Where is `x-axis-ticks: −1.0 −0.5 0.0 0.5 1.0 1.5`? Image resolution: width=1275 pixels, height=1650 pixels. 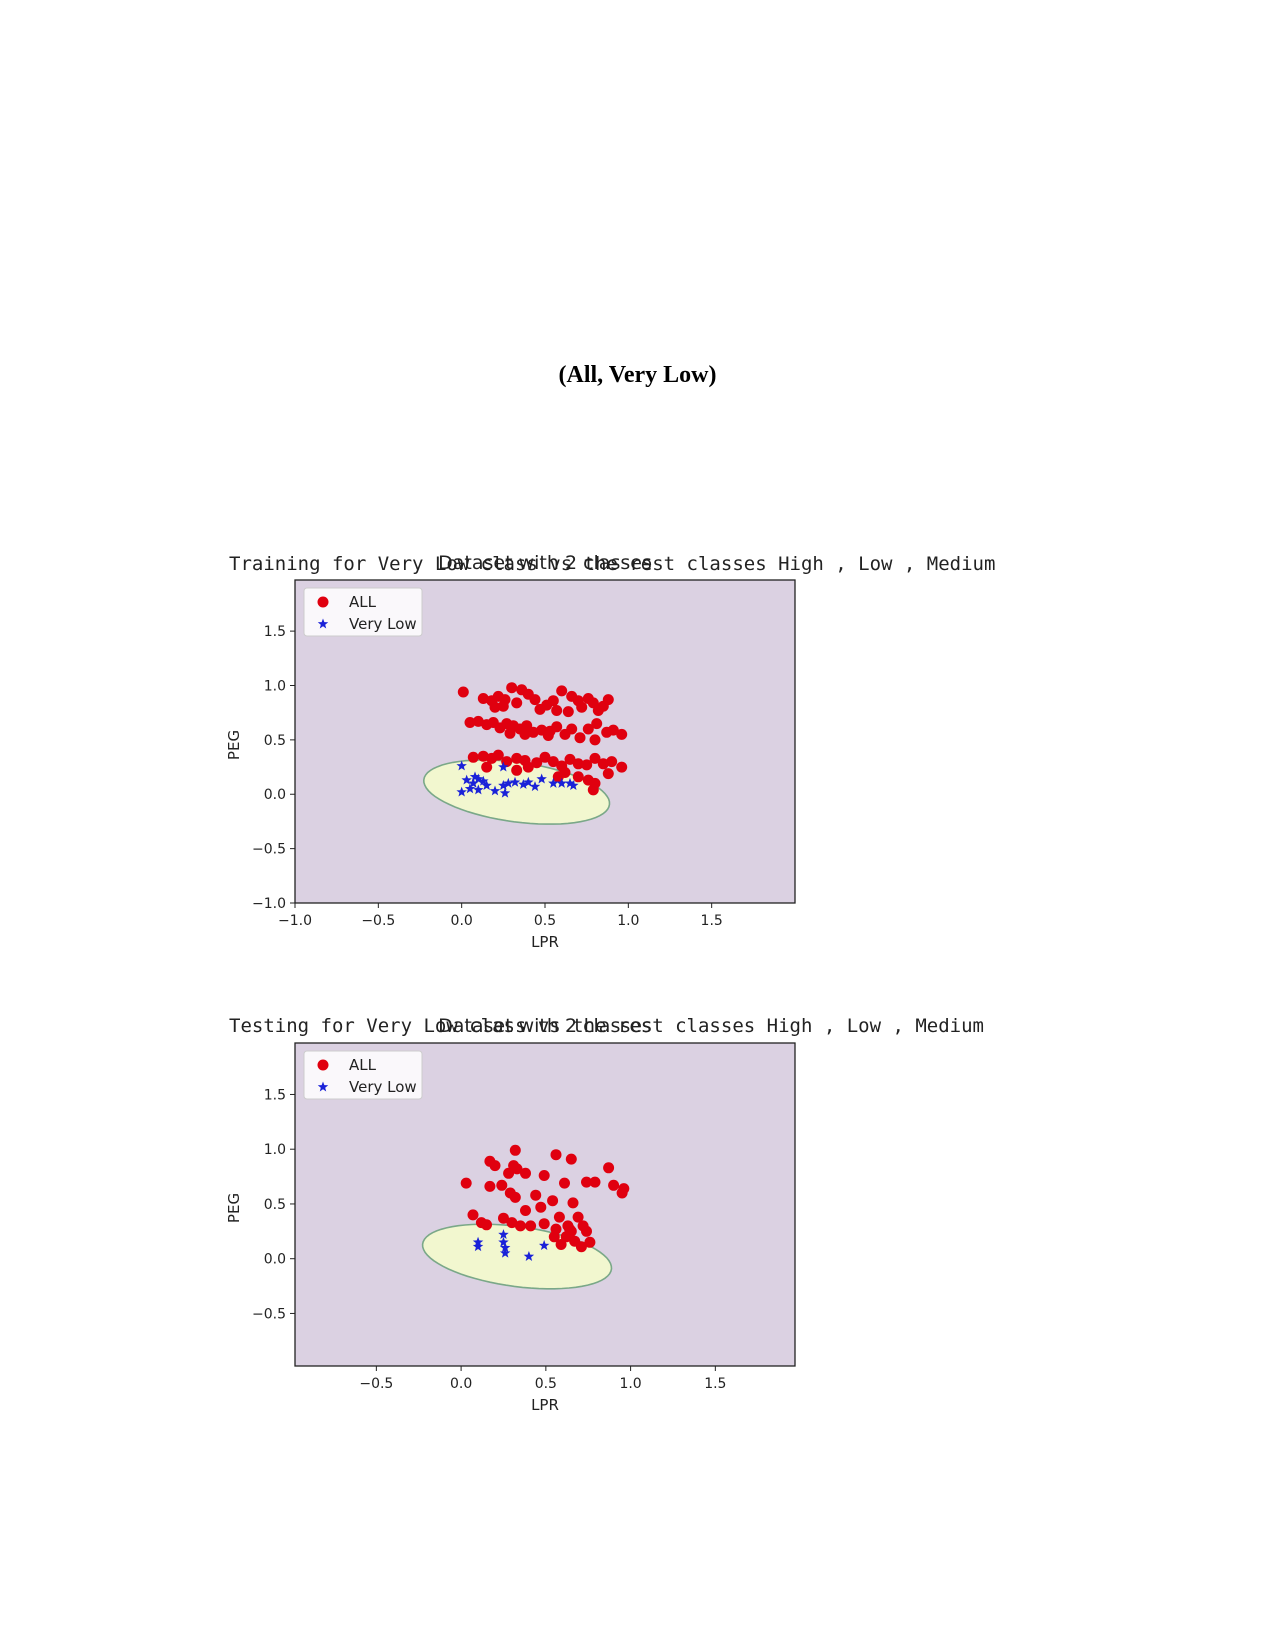
x-axis-ticks: −1.0 −0.5 0.0 0.5 1.0 1.5 is located at coordinates (500, 916).